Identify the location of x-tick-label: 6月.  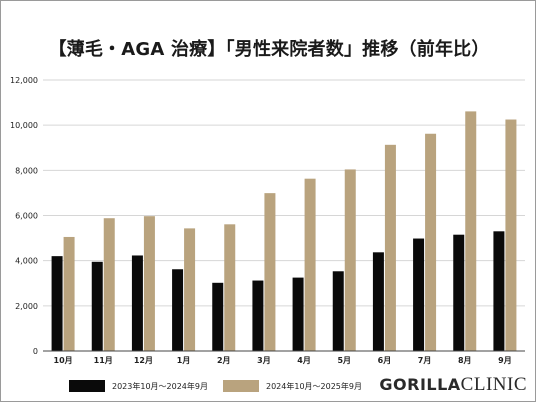
(385, 360).